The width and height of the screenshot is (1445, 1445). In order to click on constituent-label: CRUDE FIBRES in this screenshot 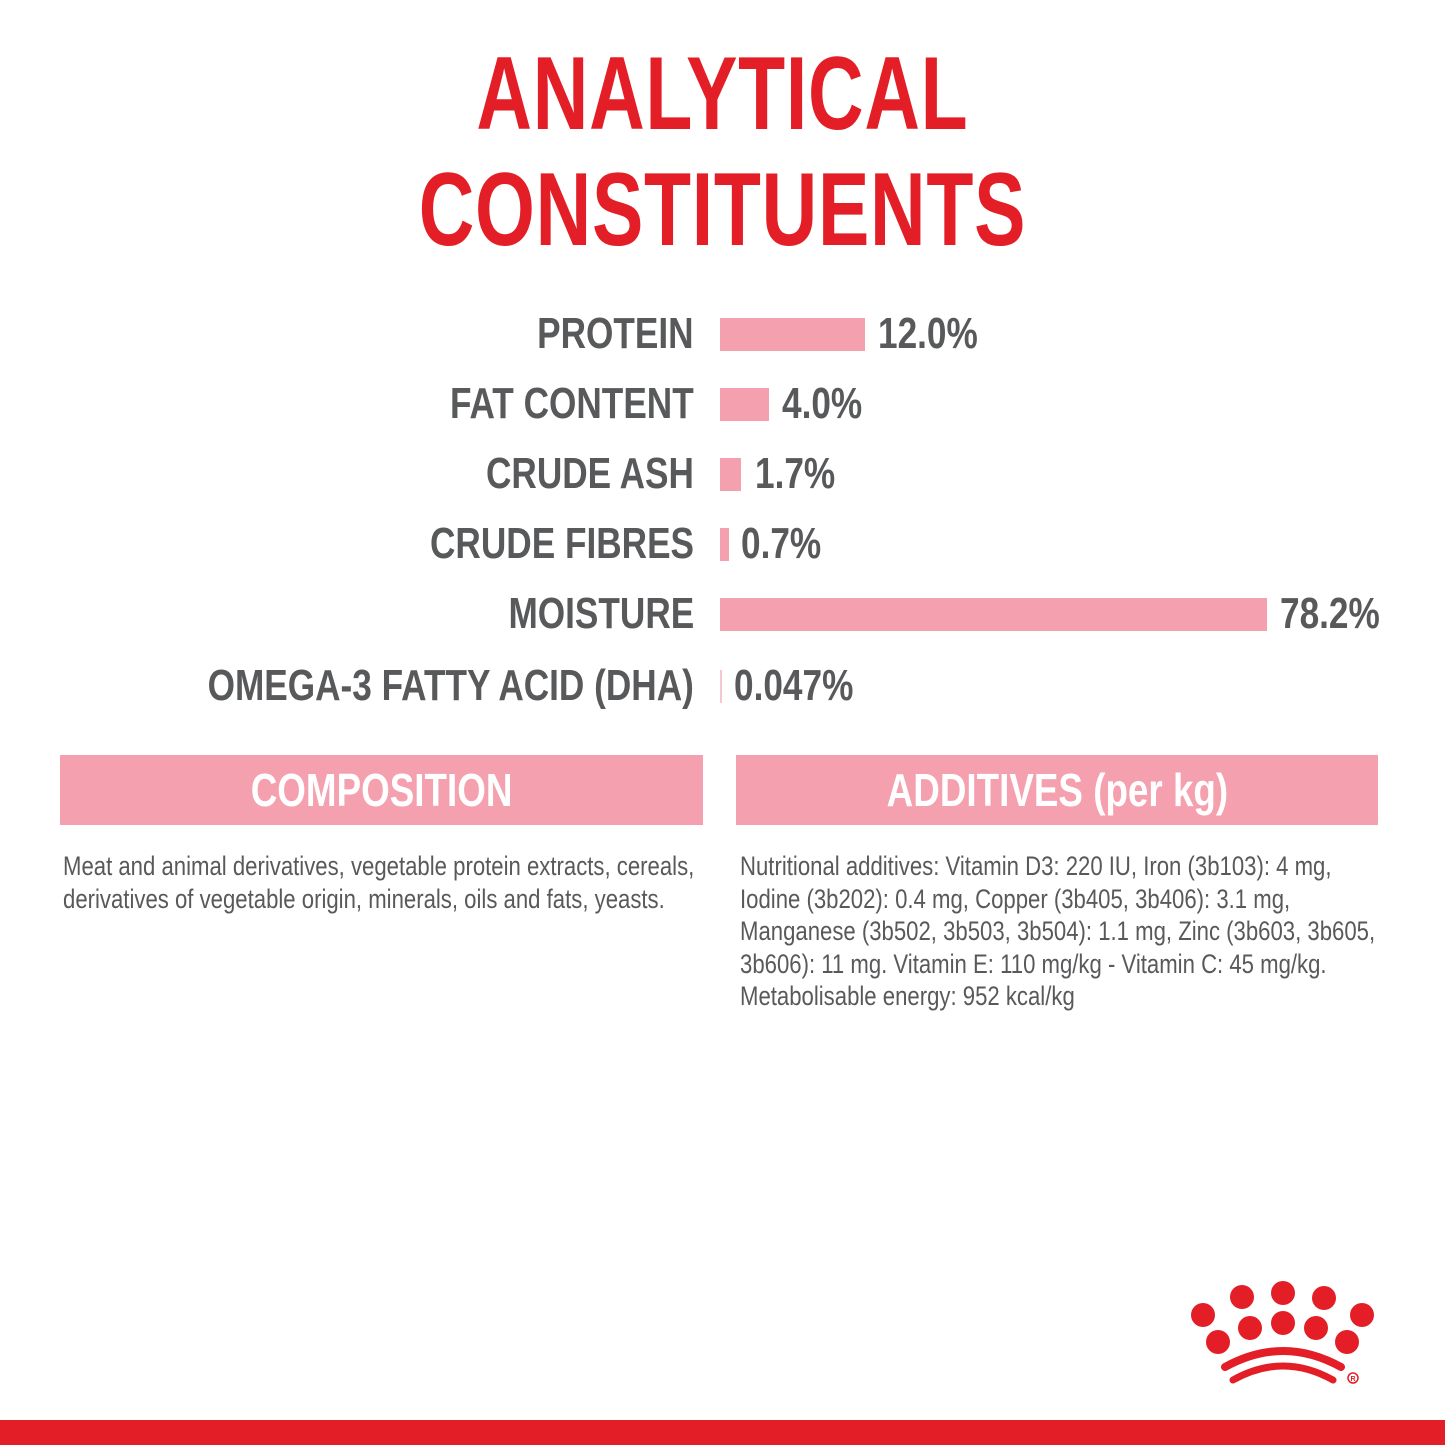, I will do `click(529, 544)`.